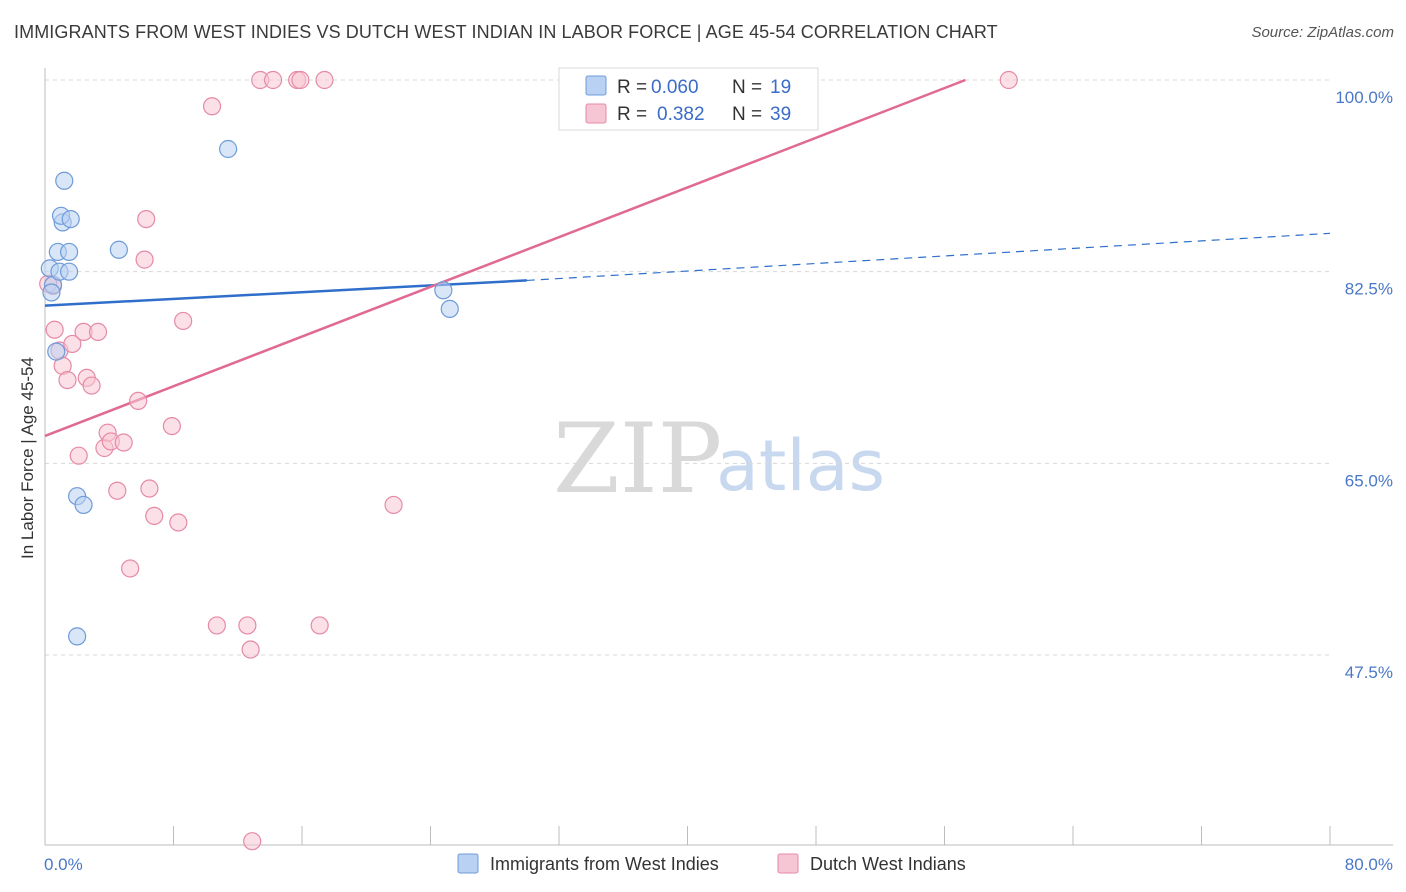 The height and width of the screenshot is (892, 1406). Describe the element at coordinates (468, 863) in the screenshot. I see `series-legend-swatch-blue` at that location.